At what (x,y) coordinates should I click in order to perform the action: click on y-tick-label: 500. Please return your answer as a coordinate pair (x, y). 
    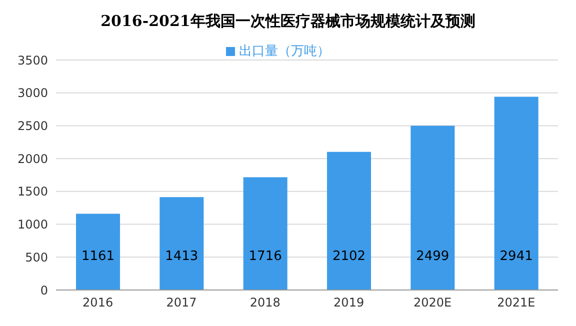
    Looking at the image, I should click on (36, 257).